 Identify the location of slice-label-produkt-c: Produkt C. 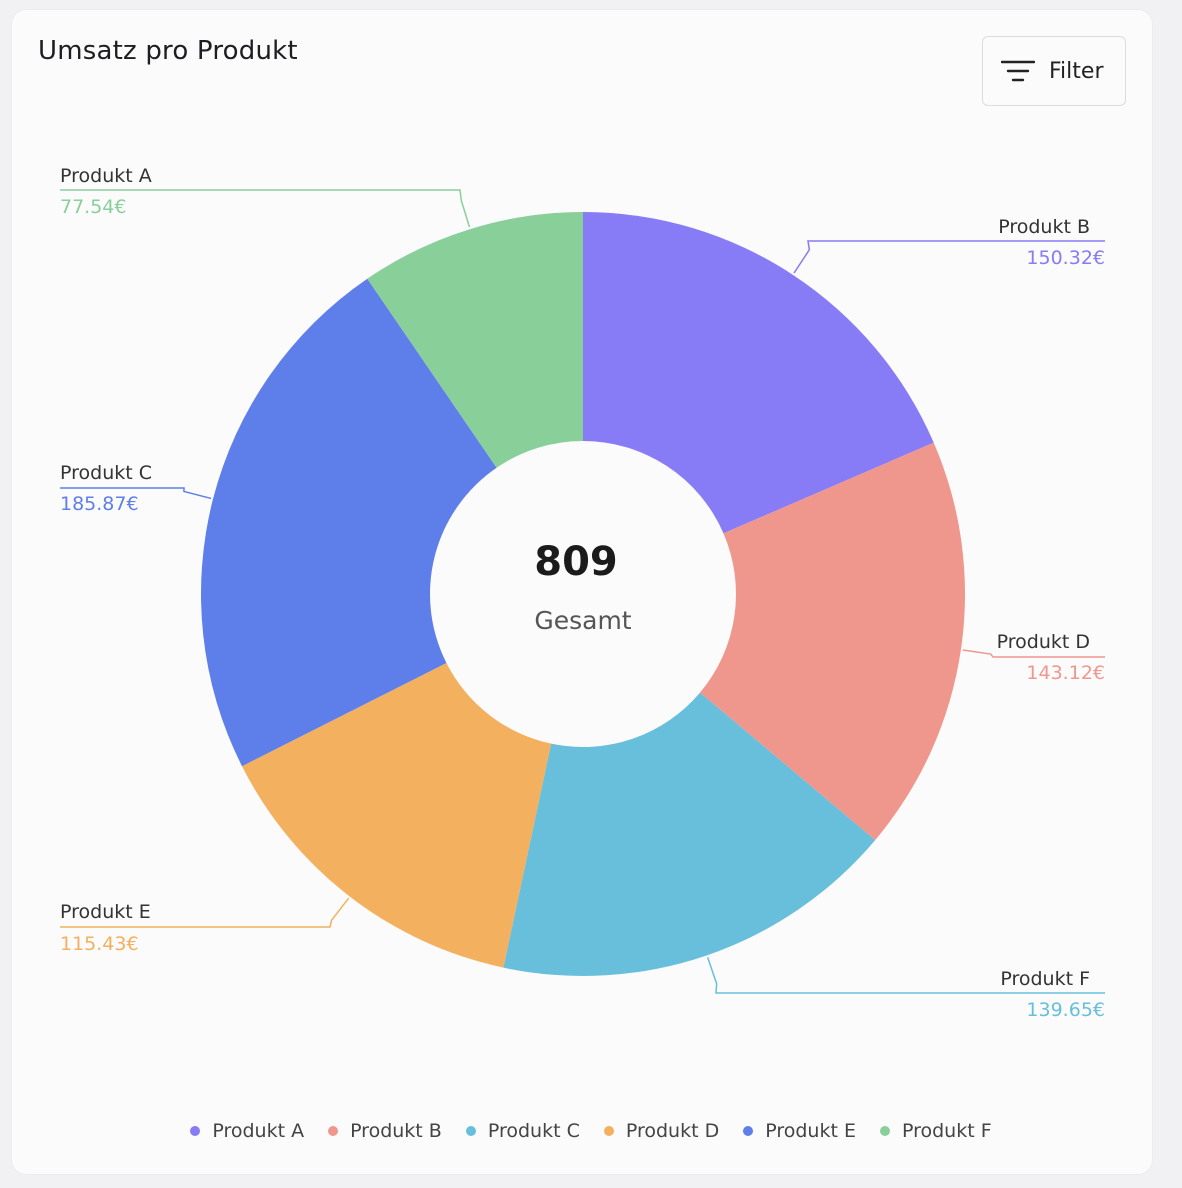
(106, 473).